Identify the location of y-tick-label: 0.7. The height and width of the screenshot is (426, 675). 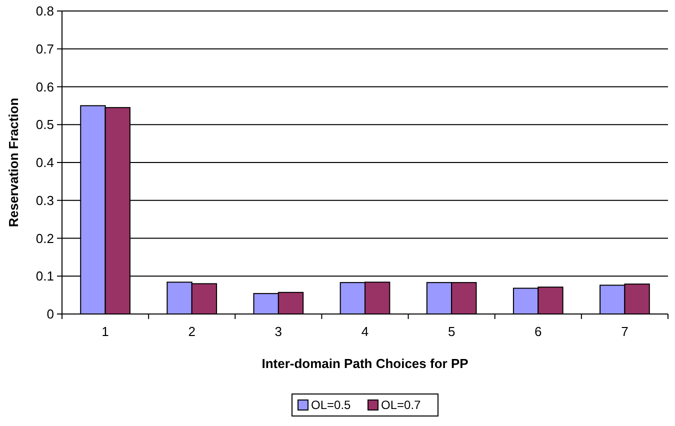
(45, 48).